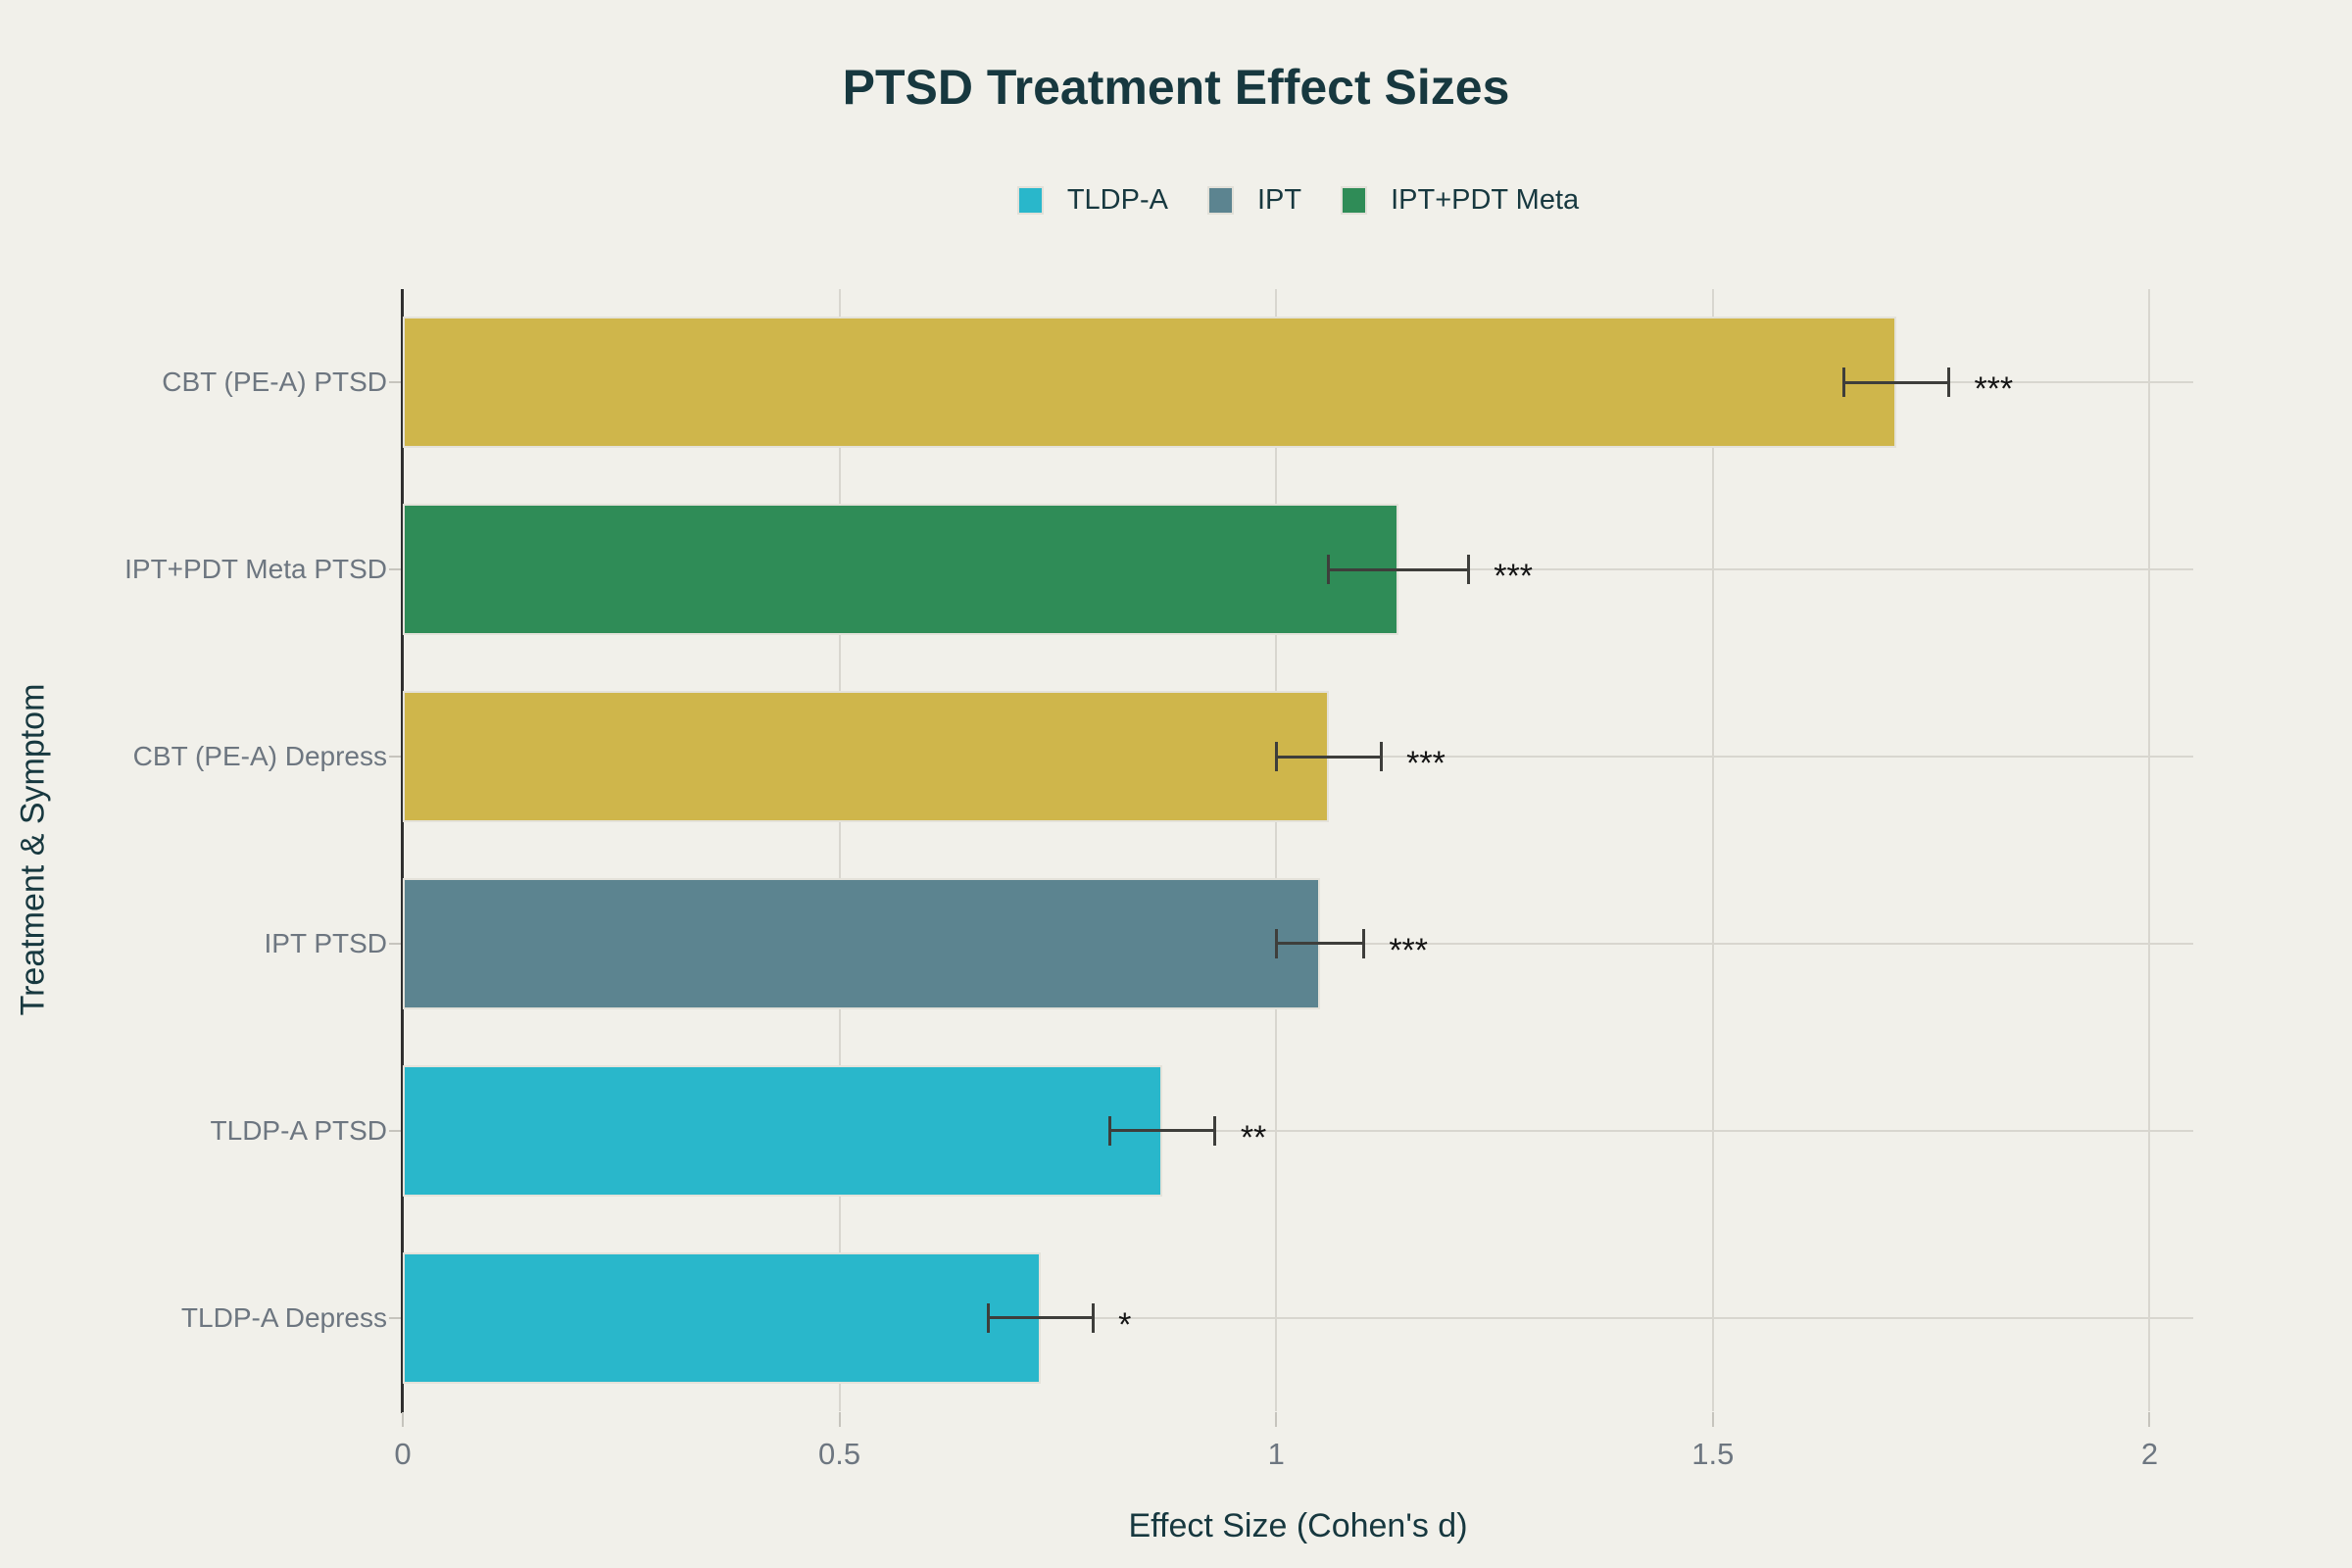 This screenshot has width=2352, height=1568. What do you see at coordinates (298, 1130) in the screenshot?
I see `category-label: TLDP-A PTSD` at bounding box center [298, 1130].